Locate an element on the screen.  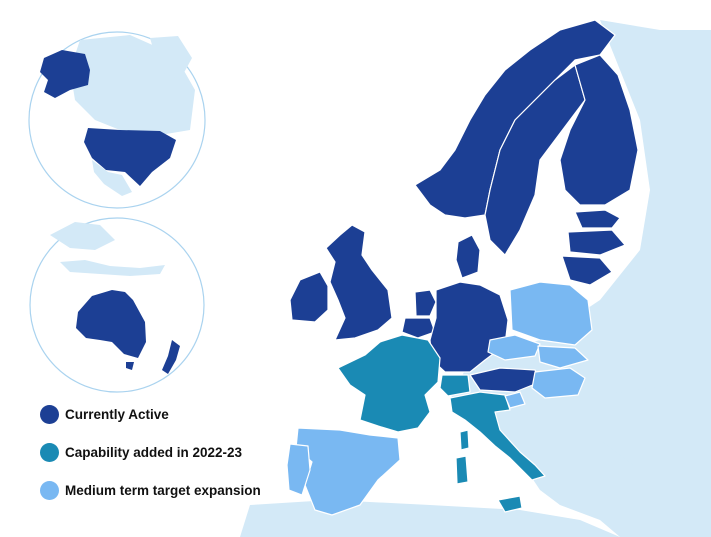
new-zealand-region is located at coordinates (171, 357).